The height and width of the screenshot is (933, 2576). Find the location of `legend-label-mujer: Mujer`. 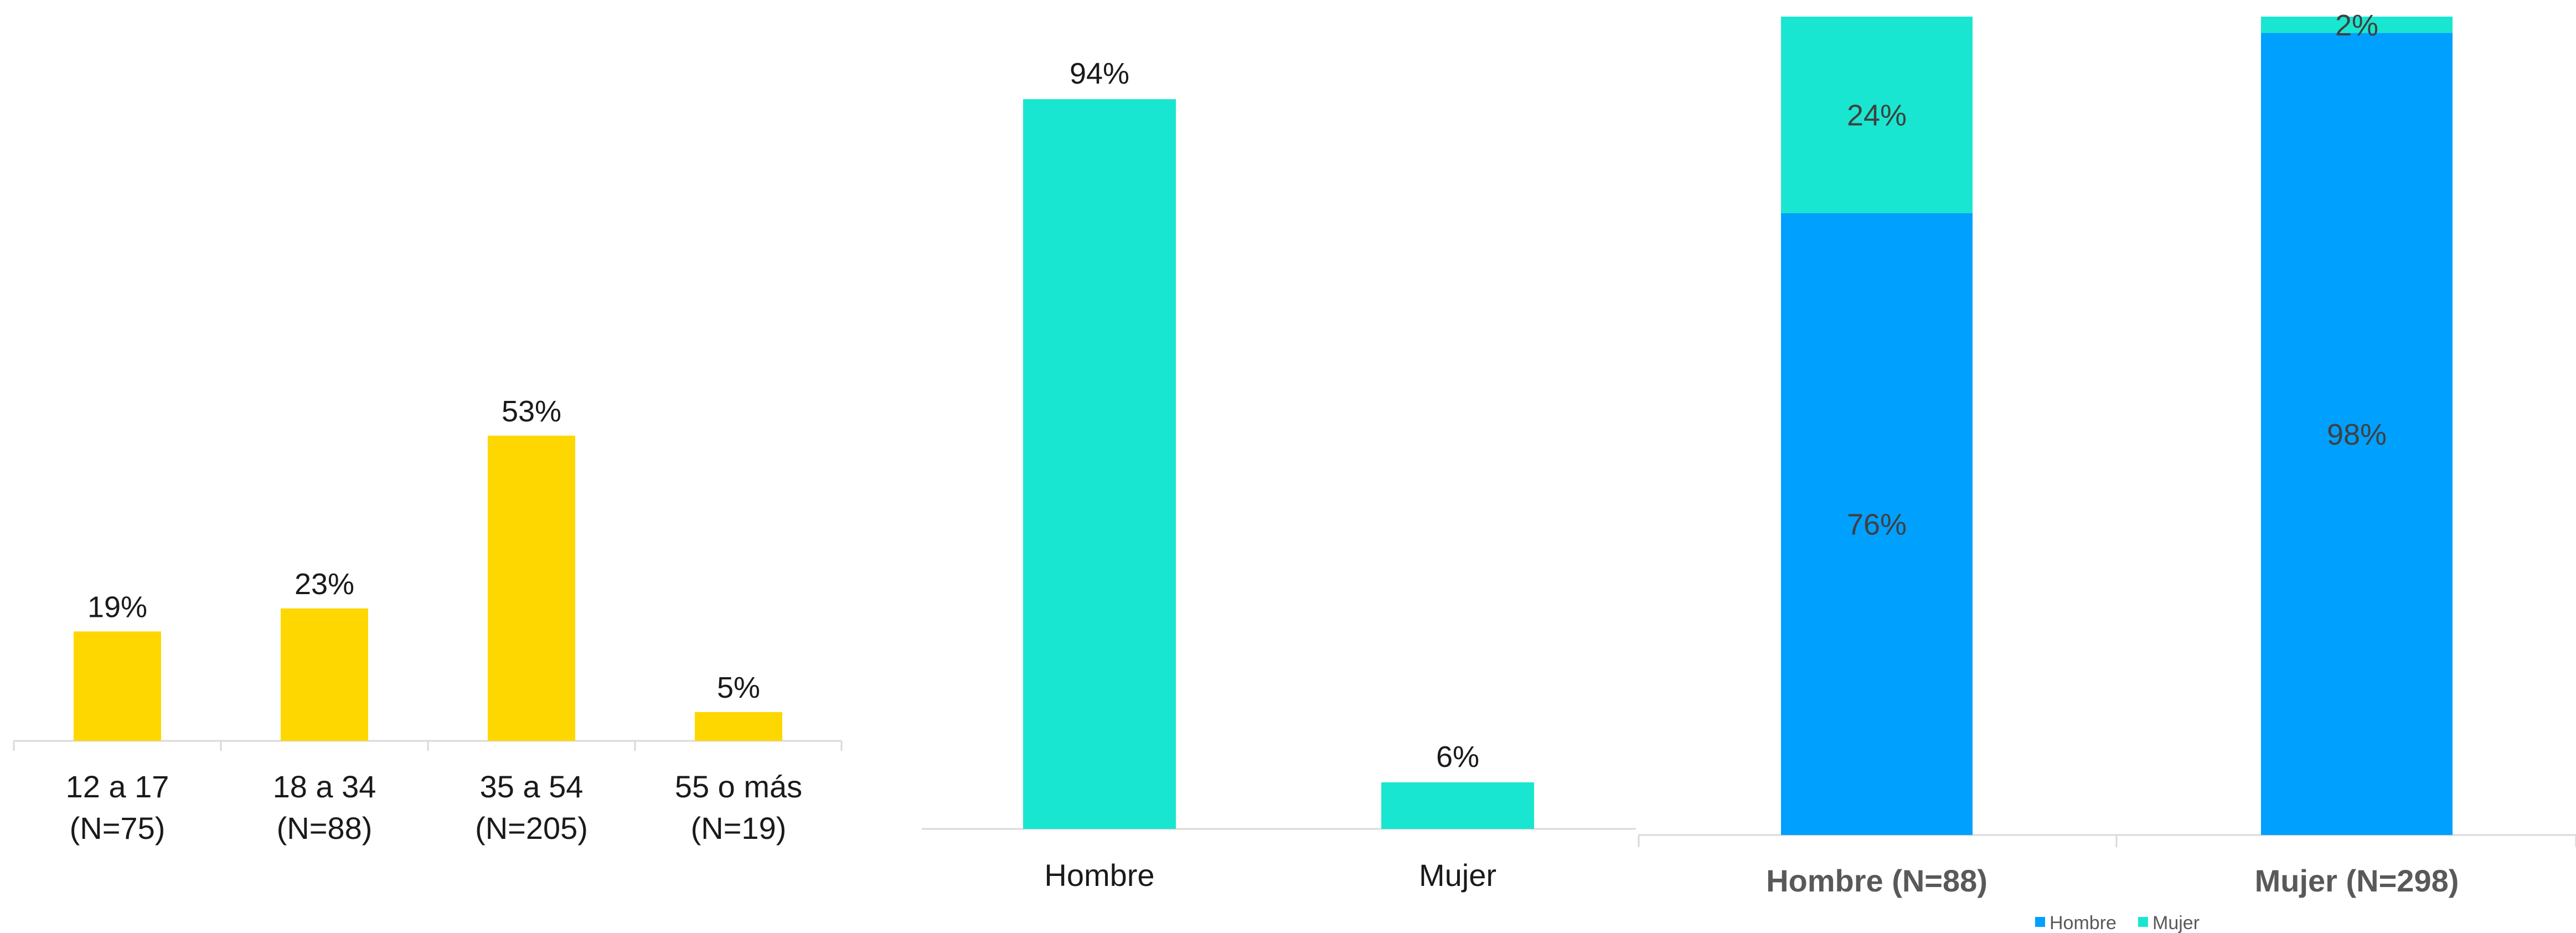

legend-label-mujer: Mujer is located at coordinates (2176, 923).